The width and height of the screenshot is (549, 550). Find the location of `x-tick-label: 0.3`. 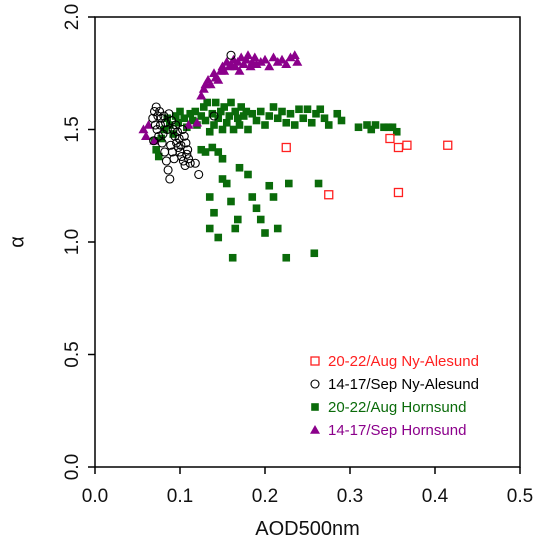

x-tick-label: 0.3 is located at coordinates (350, 496).